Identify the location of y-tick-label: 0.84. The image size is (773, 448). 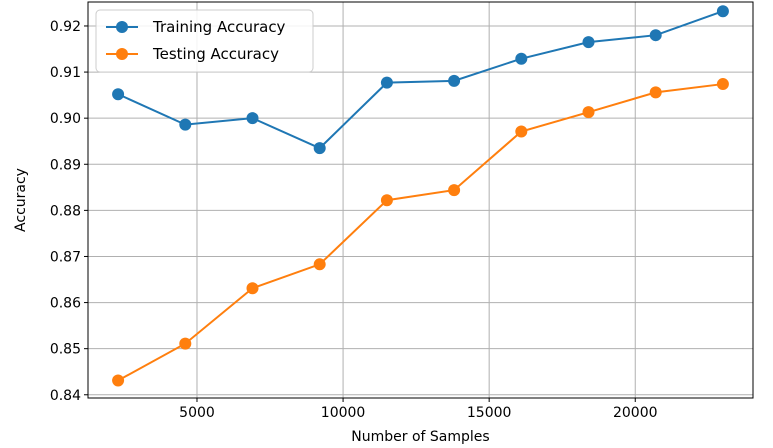
(65, 396).